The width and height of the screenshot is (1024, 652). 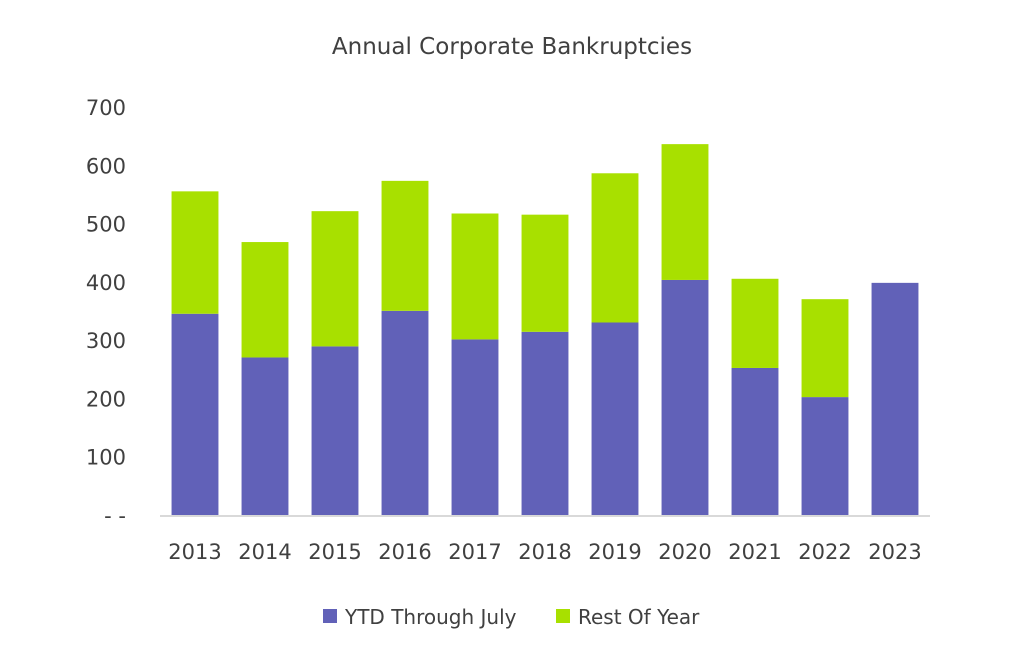 I want to click on y-tick-label: 100, so click(x=106, y=458).